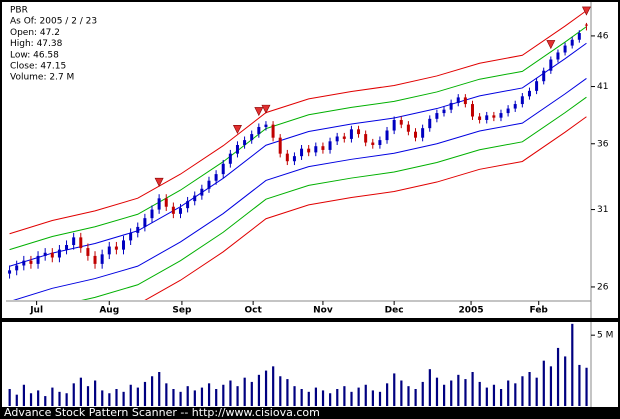  What do you see at coordinates (539, 311) in the screenshot?
I see `x-tick-label: Feb` at bounding box center [539, 311].